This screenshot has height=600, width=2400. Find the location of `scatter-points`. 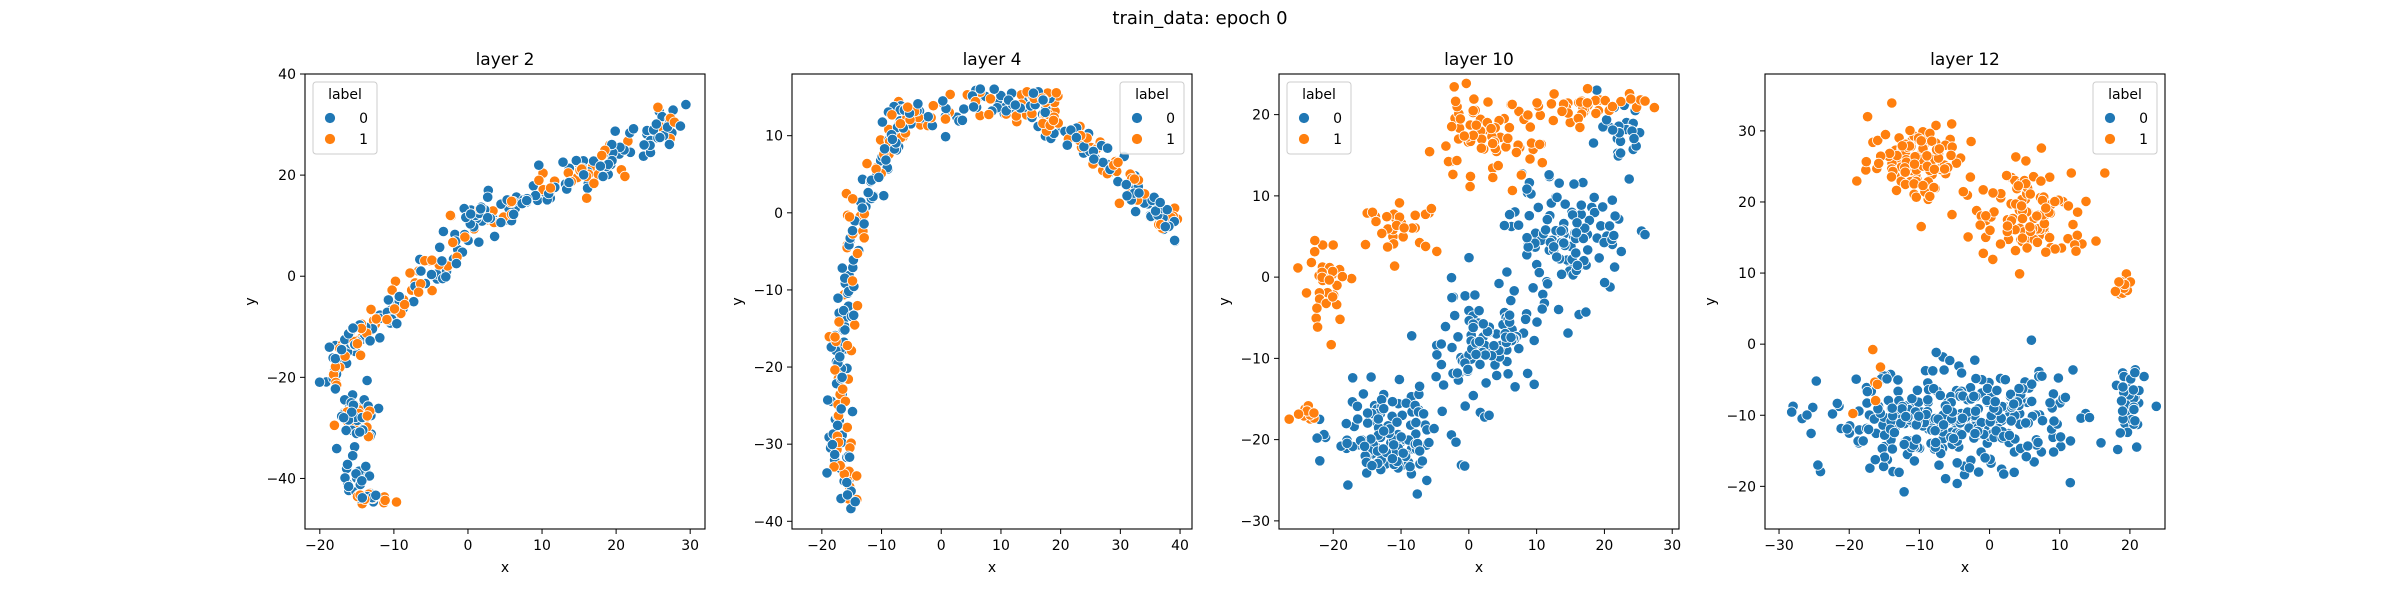

scatter-points is located at coordinates (502, 304).